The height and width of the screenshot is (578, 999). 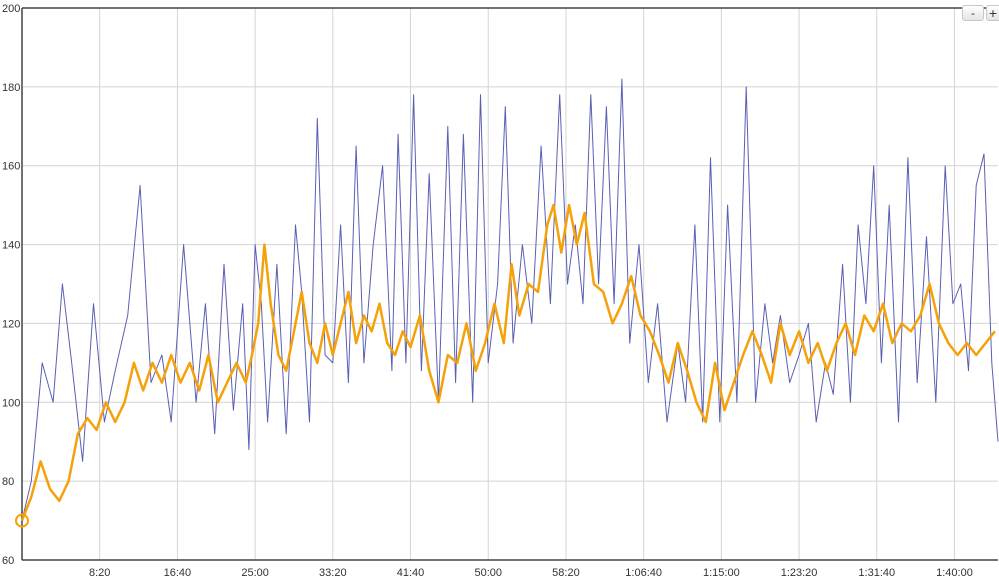 What do you see at coordinates (721, 572) in the screenshot?
I see `x-tick-label: 1:15:00` at bounding box center [721, 572].